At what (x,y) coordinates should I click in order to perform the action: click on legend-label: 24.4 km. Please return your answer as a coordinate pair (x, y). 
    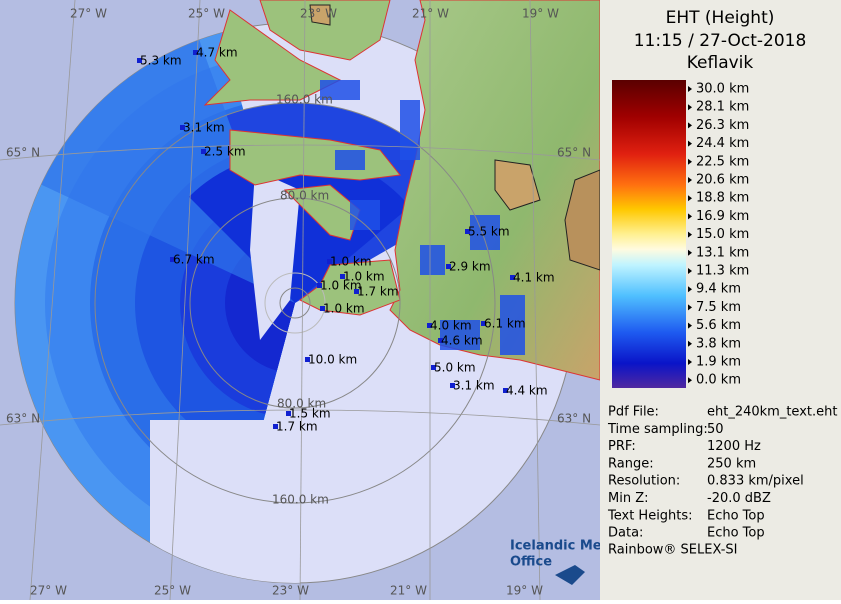
    Looking at the image, I should click on (722, 143).